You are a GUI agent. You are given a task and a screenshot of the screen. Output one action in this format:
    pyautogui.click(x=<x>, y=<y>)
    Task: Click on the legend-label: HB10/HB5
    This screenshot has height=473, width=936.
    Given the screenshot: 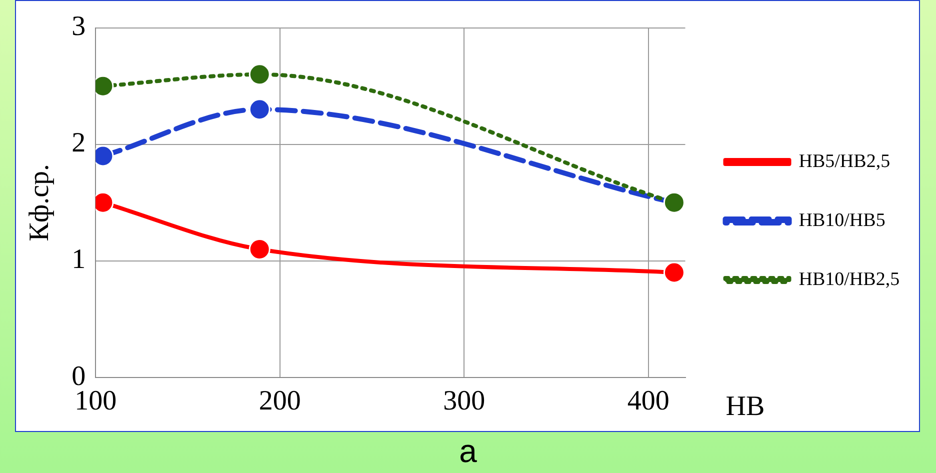 What is the action you would take?
    pyautogui.click(x=842, y=220)
    